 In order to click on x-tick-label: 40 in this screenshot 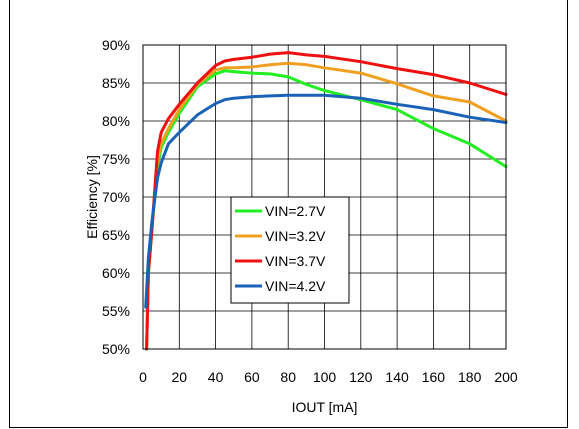, I will do `click(216, 377)`.